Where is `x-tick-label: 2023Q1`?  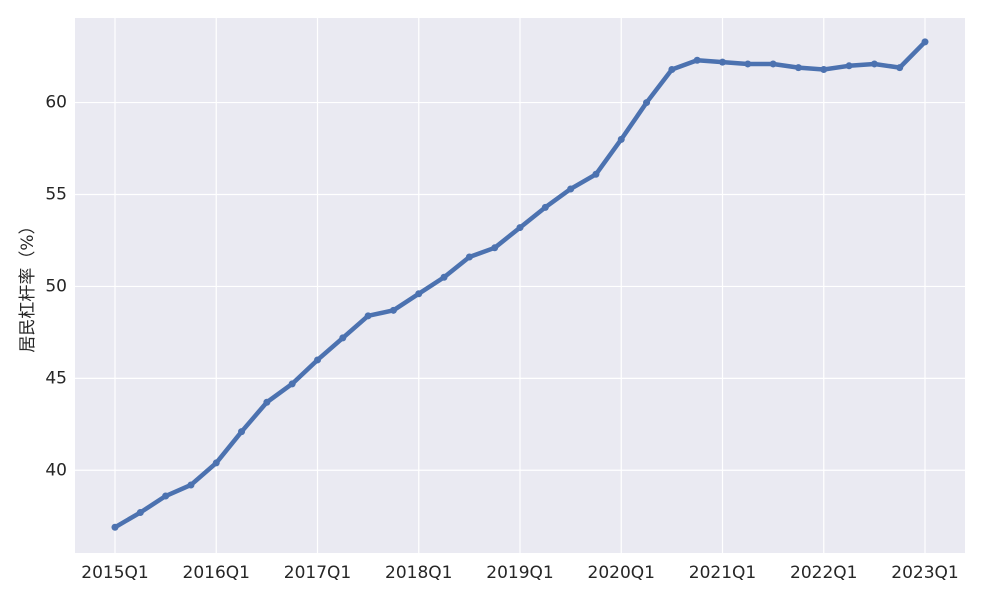 x-tick-label: 2023Q1 is located at coordinates (924, 573).